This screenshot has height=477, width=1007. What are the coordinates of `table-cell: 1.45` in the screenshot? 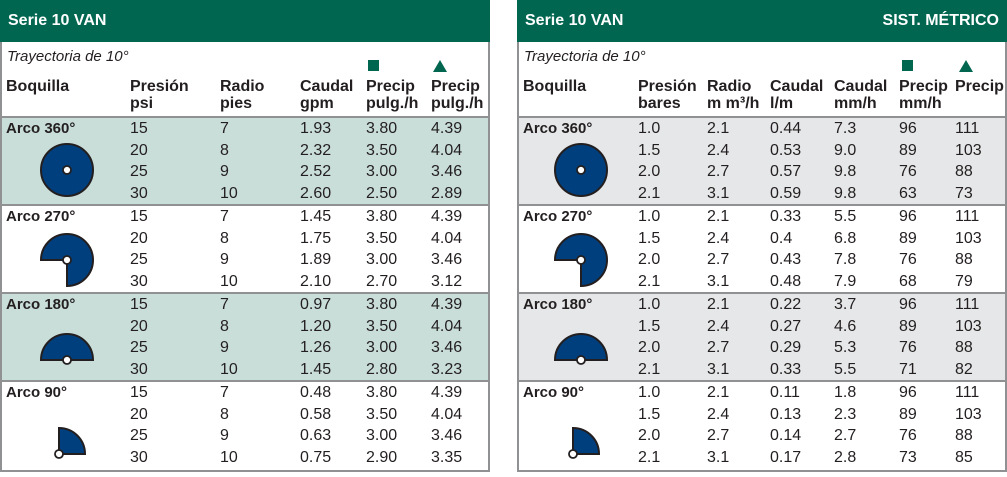 It's located at (316, 216).